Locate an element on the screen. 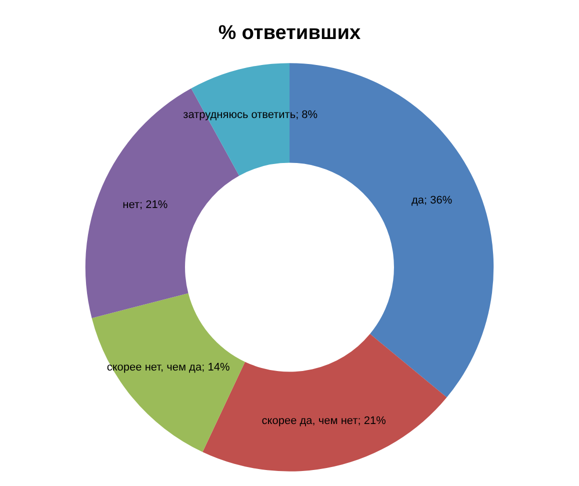 This screenshot has width=579, height=486. slice-label: да; 36% is located at coordinates (432, 200).